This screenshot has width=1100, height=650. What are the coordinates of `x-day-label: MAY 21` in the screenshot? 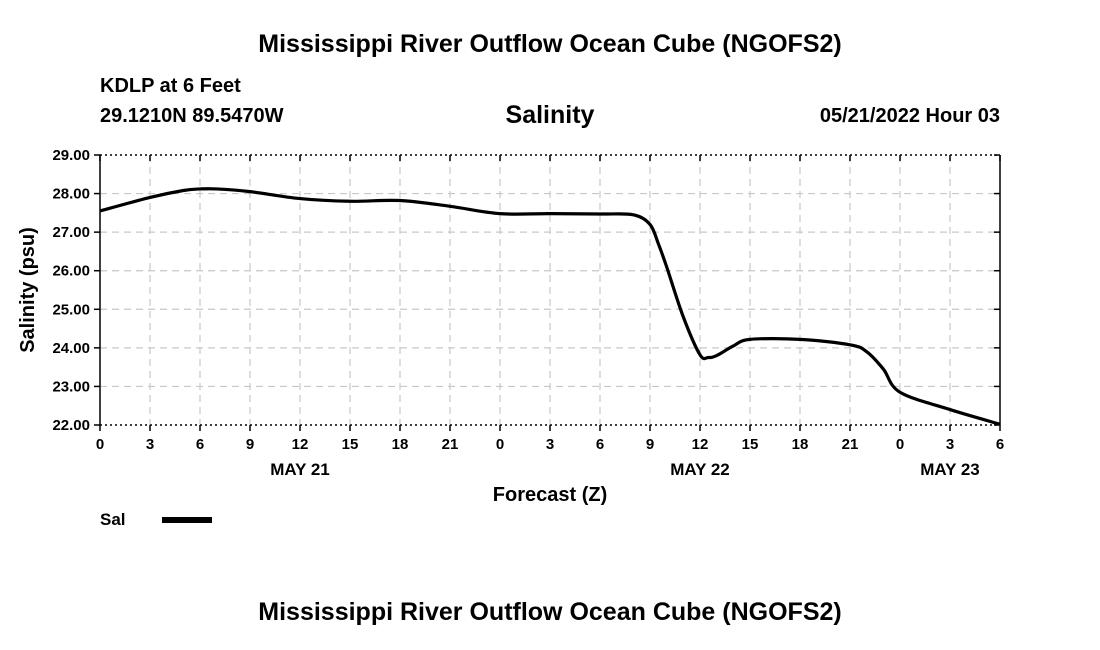 It's located at (300, 469).